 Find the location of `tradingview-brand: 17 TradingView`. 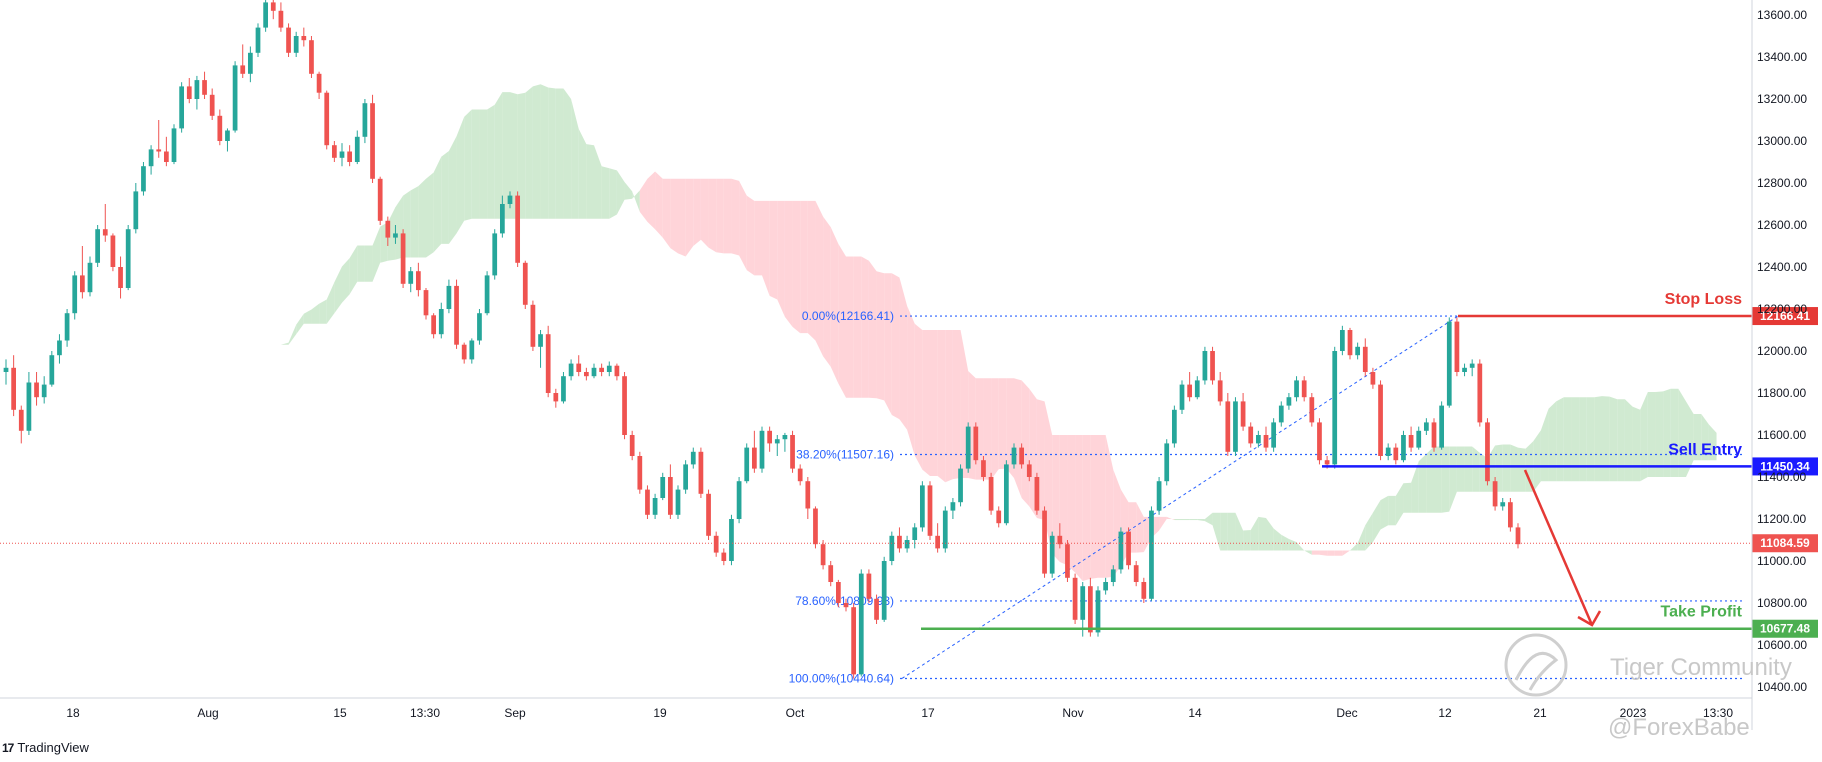

tradingview-brand: 17 TradingView is located at coordinates (45, 747).